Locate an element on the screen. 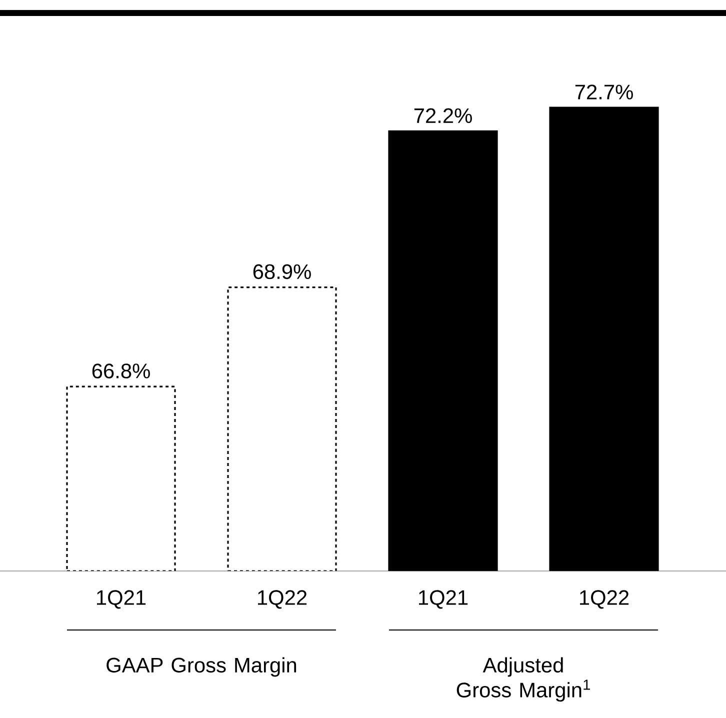 The height and width of the screenshot is (718, 726). data-label: 72.2% is located at coordinates (443, 116).